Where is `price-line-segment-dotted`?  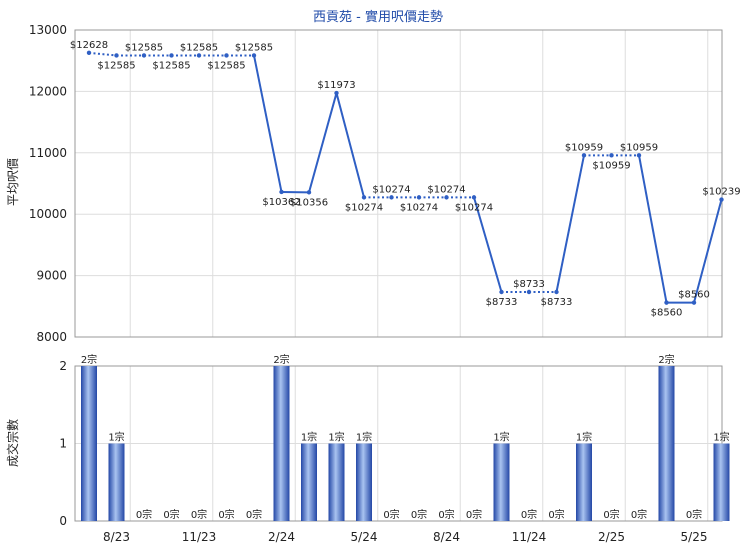 price-line-segment-dotted is located at coordinates (102, 54).